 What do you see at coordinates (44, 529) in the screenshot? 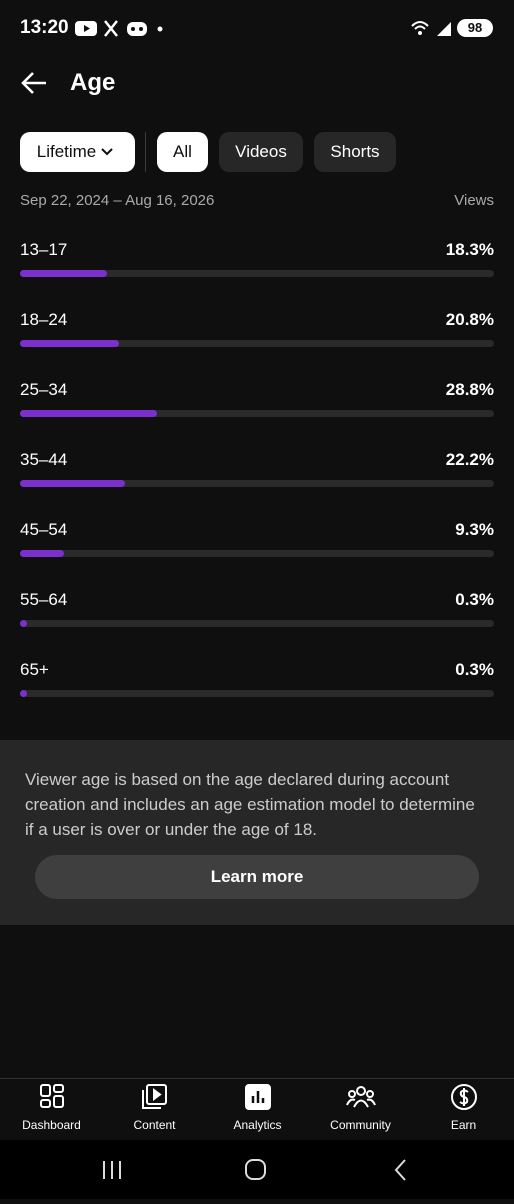
I see `age-label: 45–54` at bounding box center [44, 529].